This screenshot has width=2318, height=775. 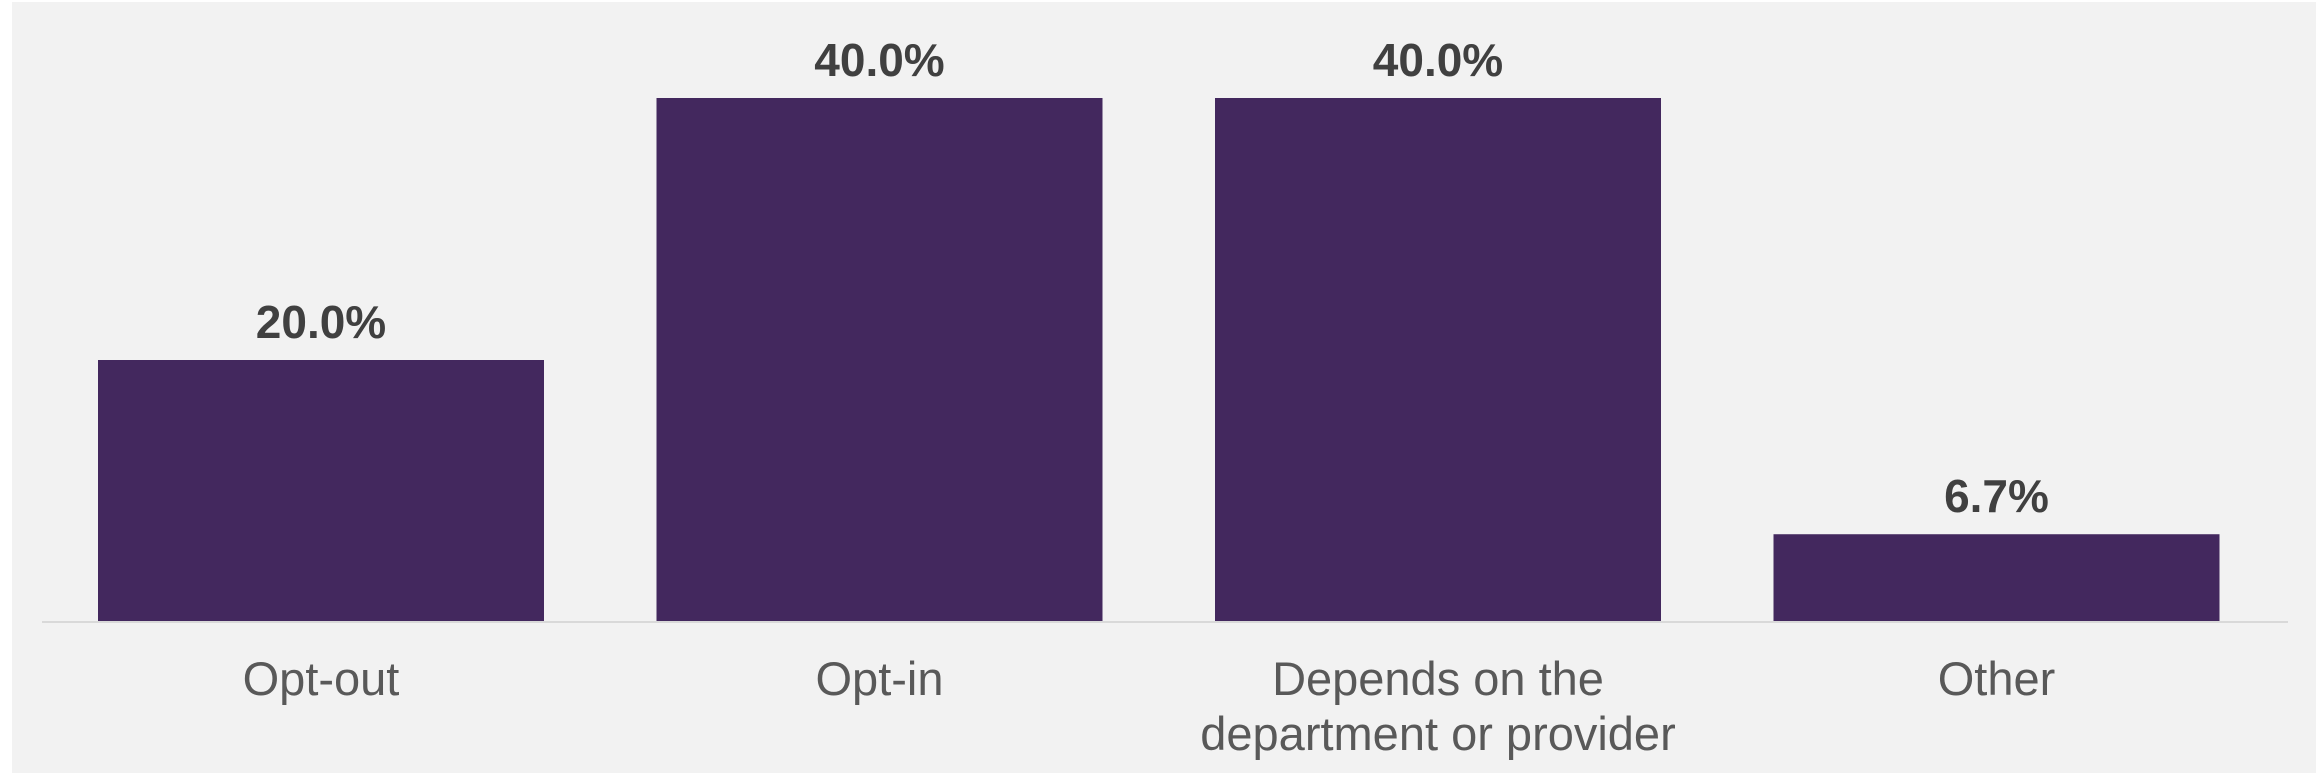 What do you see at coordinates (1437, 706) in the screenshot?
I see `category-label-3: Depends on the department or provider` at bounding box center [1437, 706].